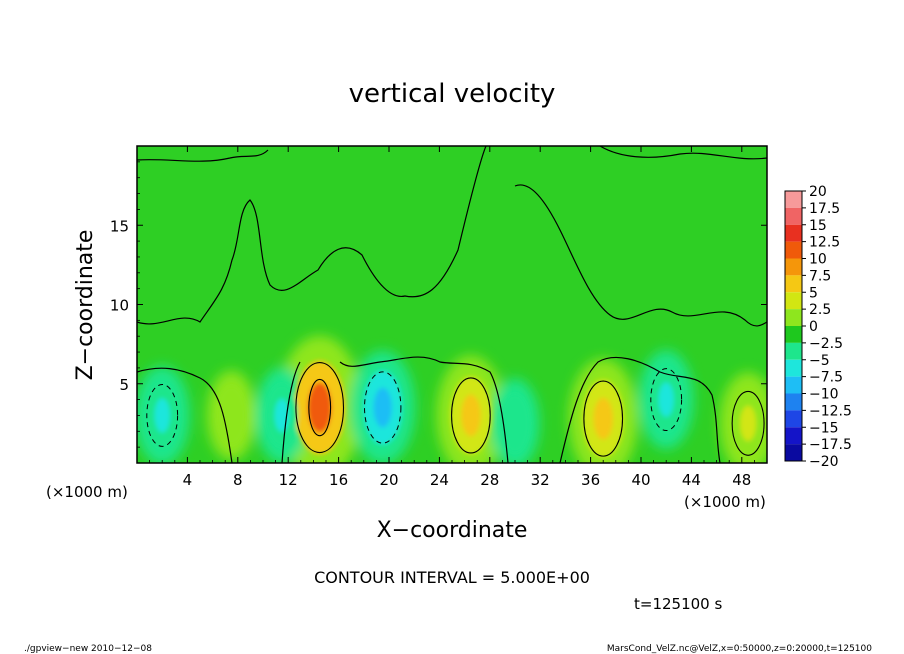  Describe the element at coordinates (388, 480) in the screenshot. I see `x-tick-label: 20` at that location.